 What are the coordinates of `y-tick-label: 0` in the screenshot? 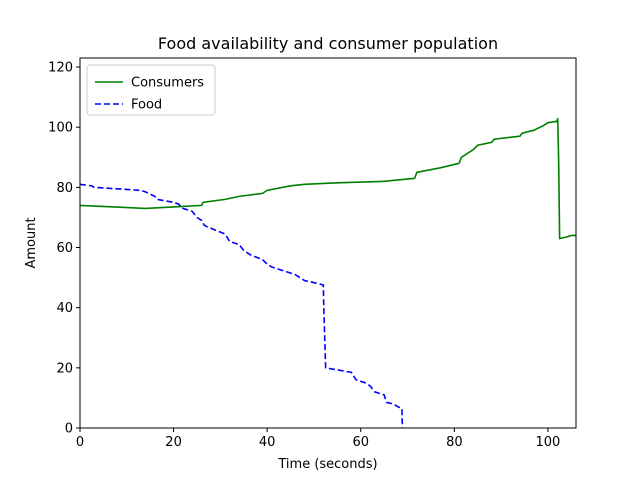 It's located at (69, 429).